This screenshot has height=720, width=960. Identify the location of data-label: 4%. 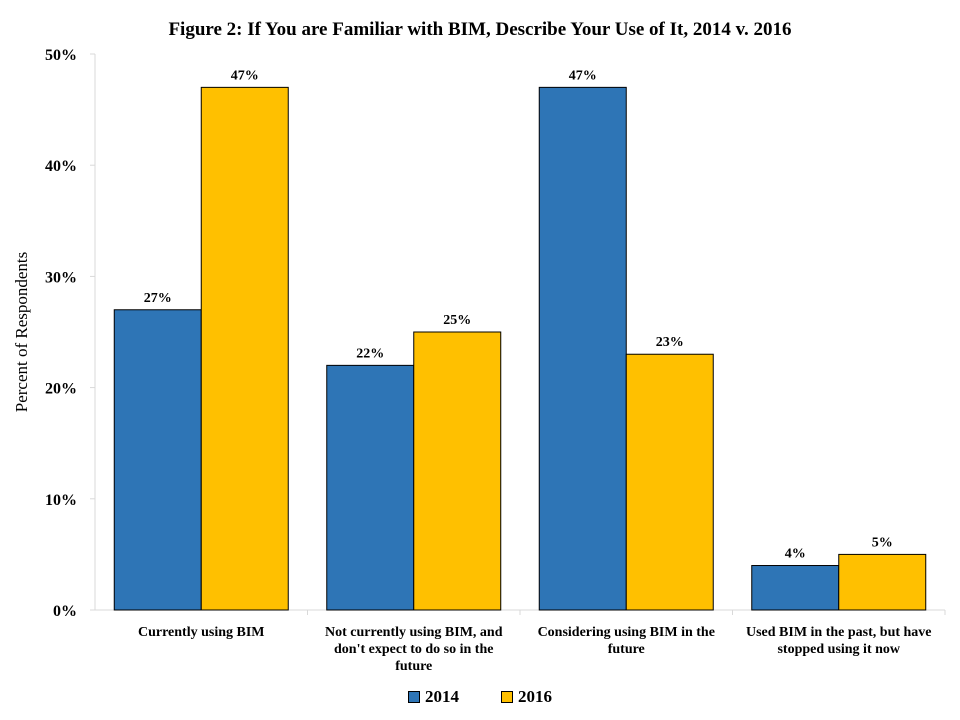
(795, 554).